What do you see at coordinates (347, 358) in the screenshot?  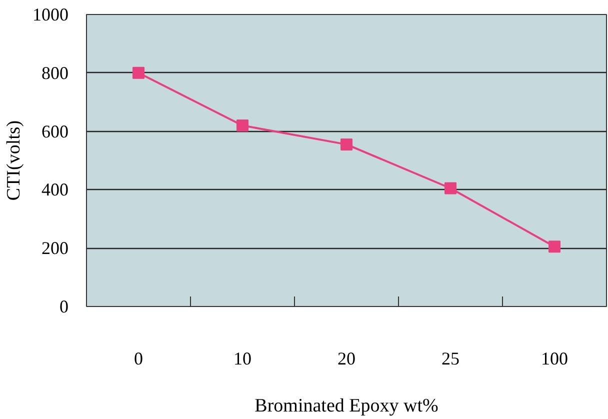 I see `x-tick-label: 20` at bounding box center [347, 358].